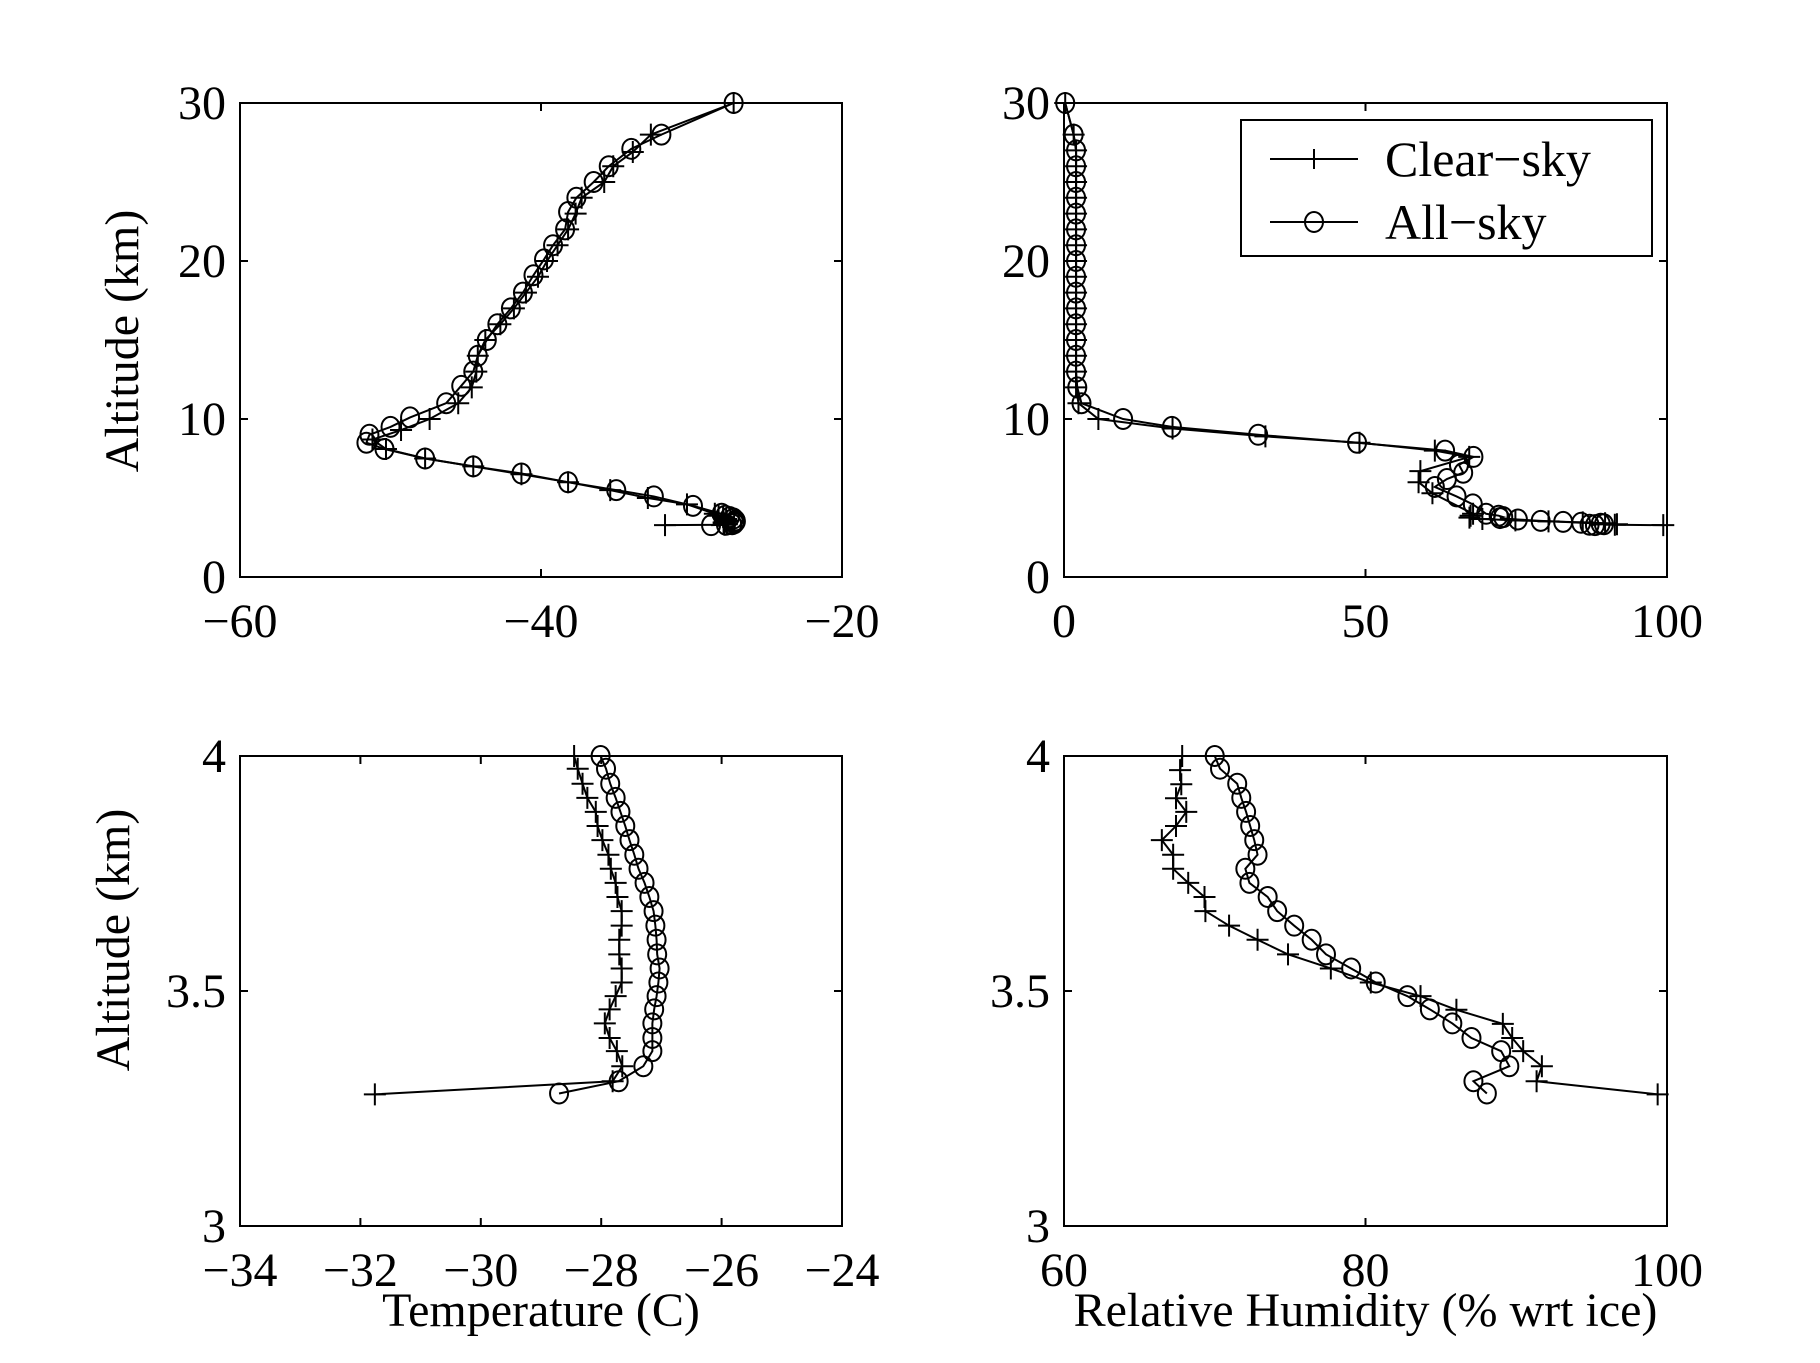 The height and width of the screenshot is (1363, 1820). Describe the element at coordinates (1064, 621) in the screenshot. I see `x-tick-label: 0` at that location.